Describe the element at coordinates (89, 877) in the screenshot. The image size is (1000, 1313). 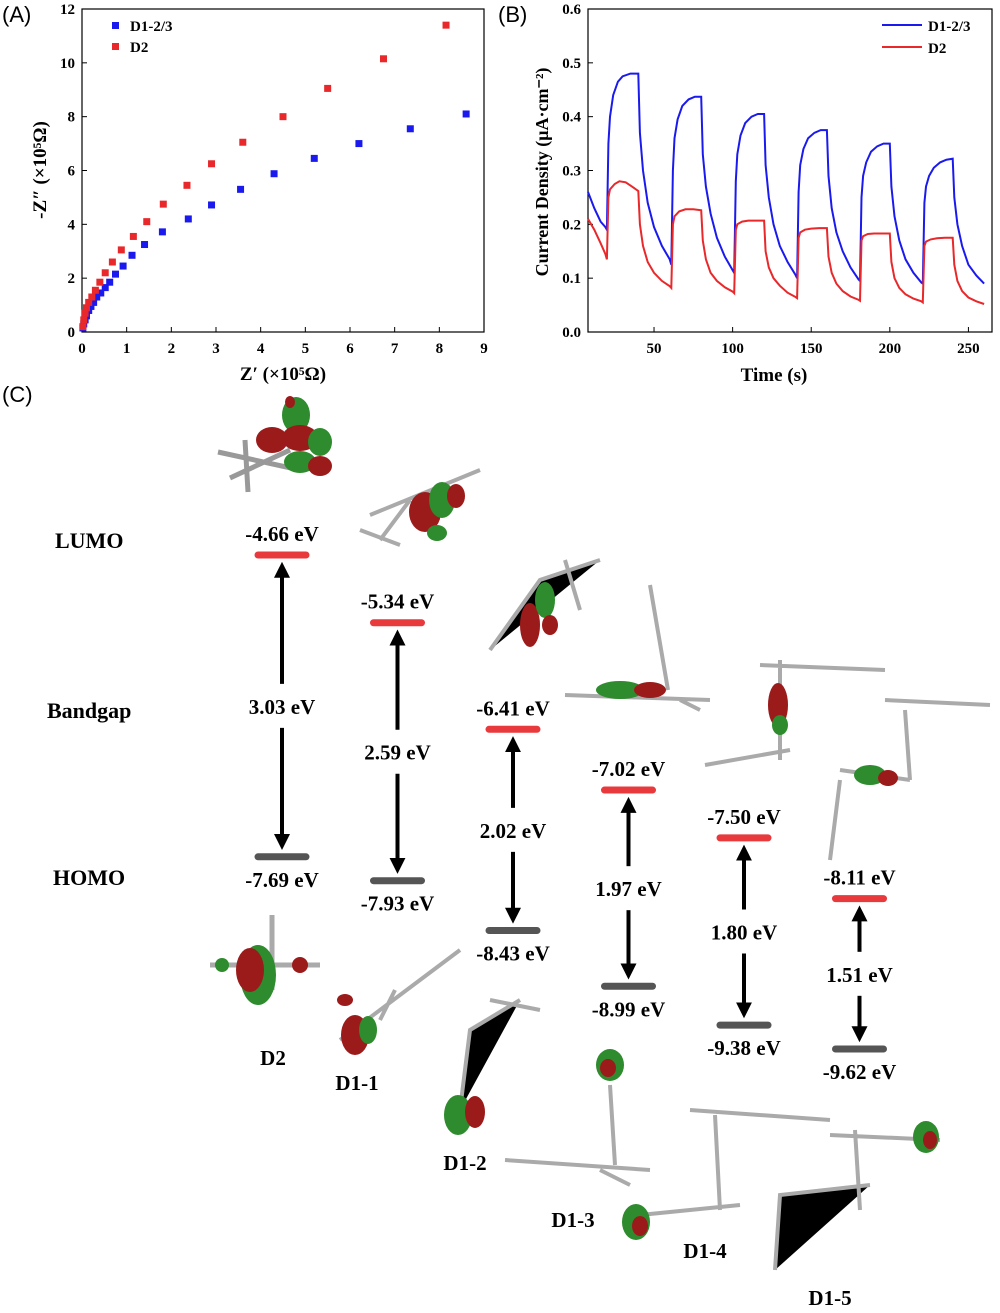
I see `row-label-homo: HOMO` at that location.